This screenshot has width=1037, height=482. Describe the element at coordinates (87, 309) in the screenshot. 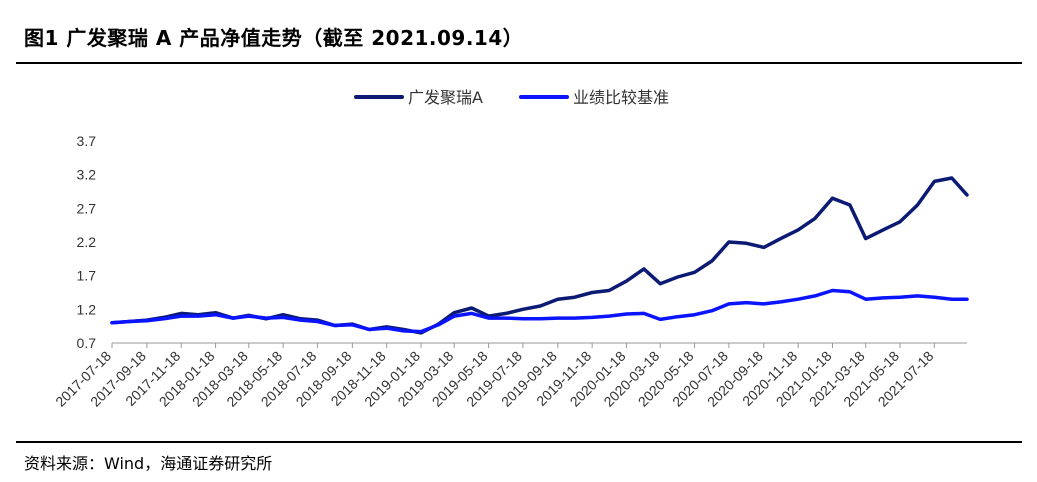

I see `y-tick-label: 1.2` at that location.